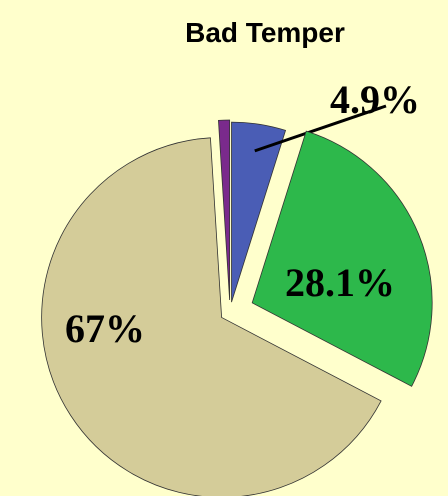  I want to click on chart-title: Bad Temper, so click(265, 32).